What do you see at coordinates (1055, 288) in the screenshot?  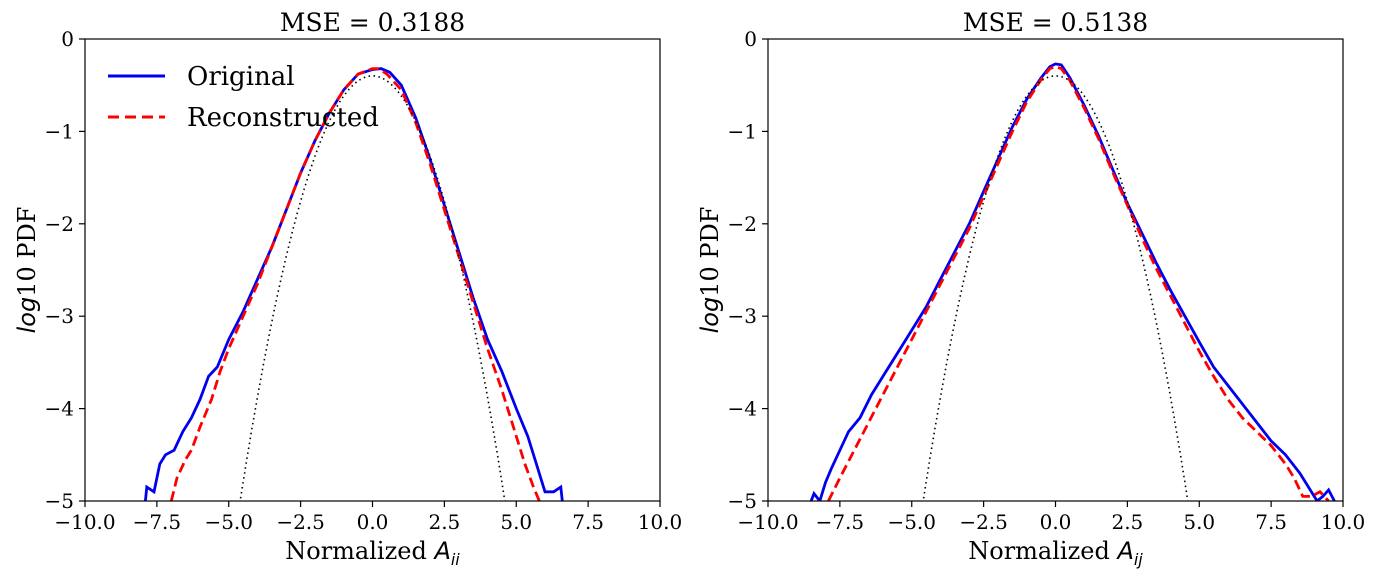 I see `right-series-gaussian-reference-line` at bounding box center [1055, 288].